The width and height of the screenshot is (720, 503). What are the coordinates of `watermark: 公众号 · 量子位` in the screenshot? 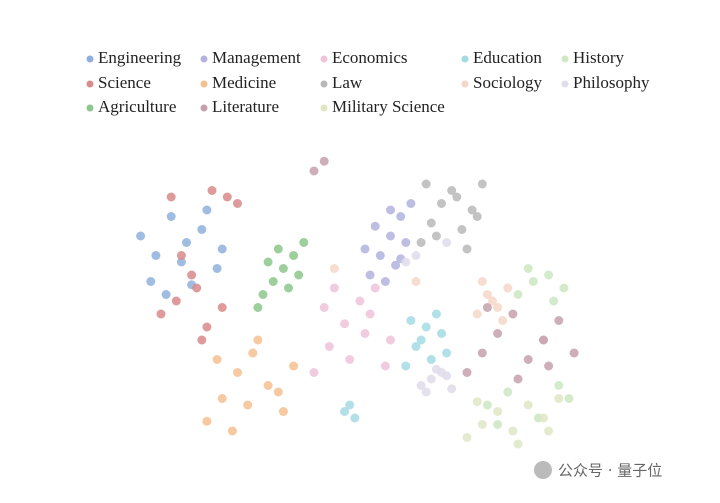 It's located at (598, 470).